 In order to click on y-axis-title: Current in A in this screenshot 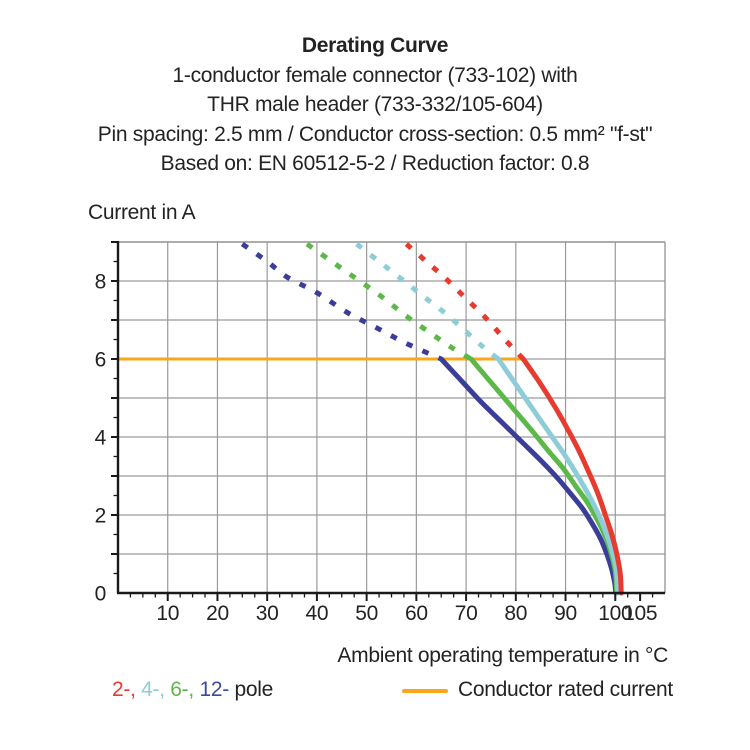, I will do `click(142, 212)`.